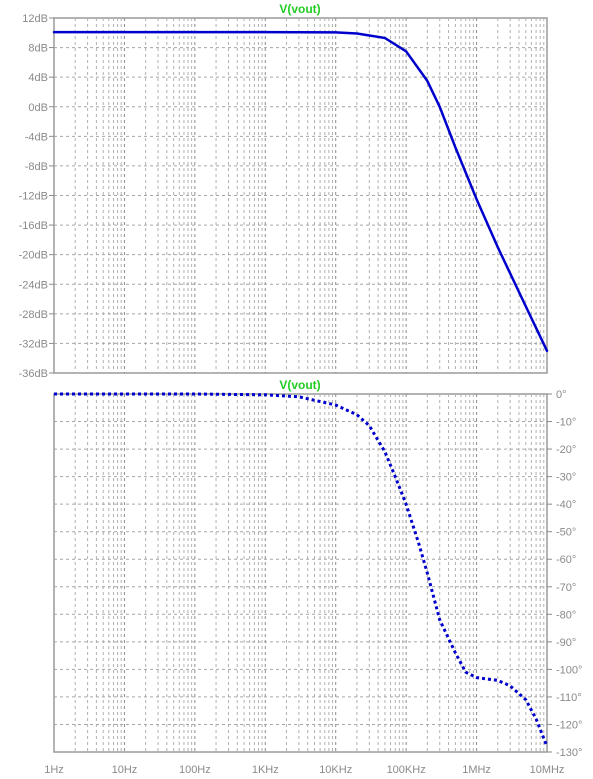  Describe the element at coordinates (54, 770) in the screenshot. I see `xtick-label: 1Hz` at that location.